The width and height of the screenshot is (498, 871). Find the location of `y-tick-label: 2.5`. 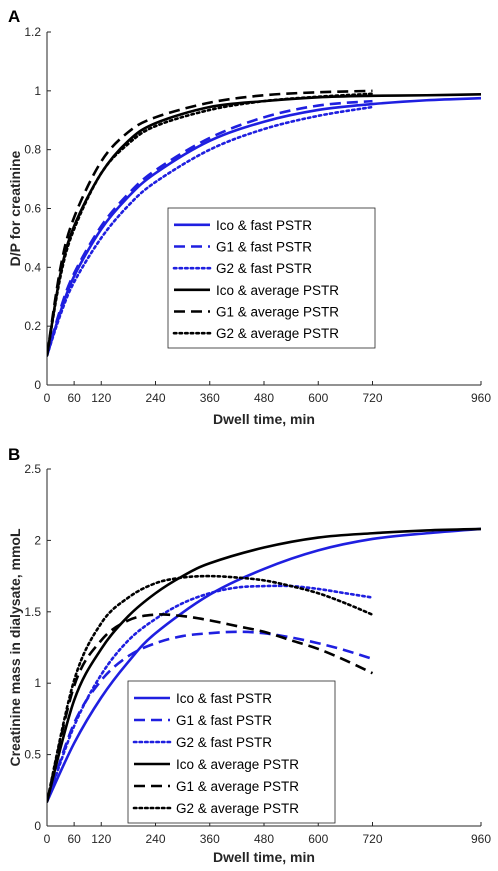

y-tick-label: 2.5 is located at coordinates (32, 469).